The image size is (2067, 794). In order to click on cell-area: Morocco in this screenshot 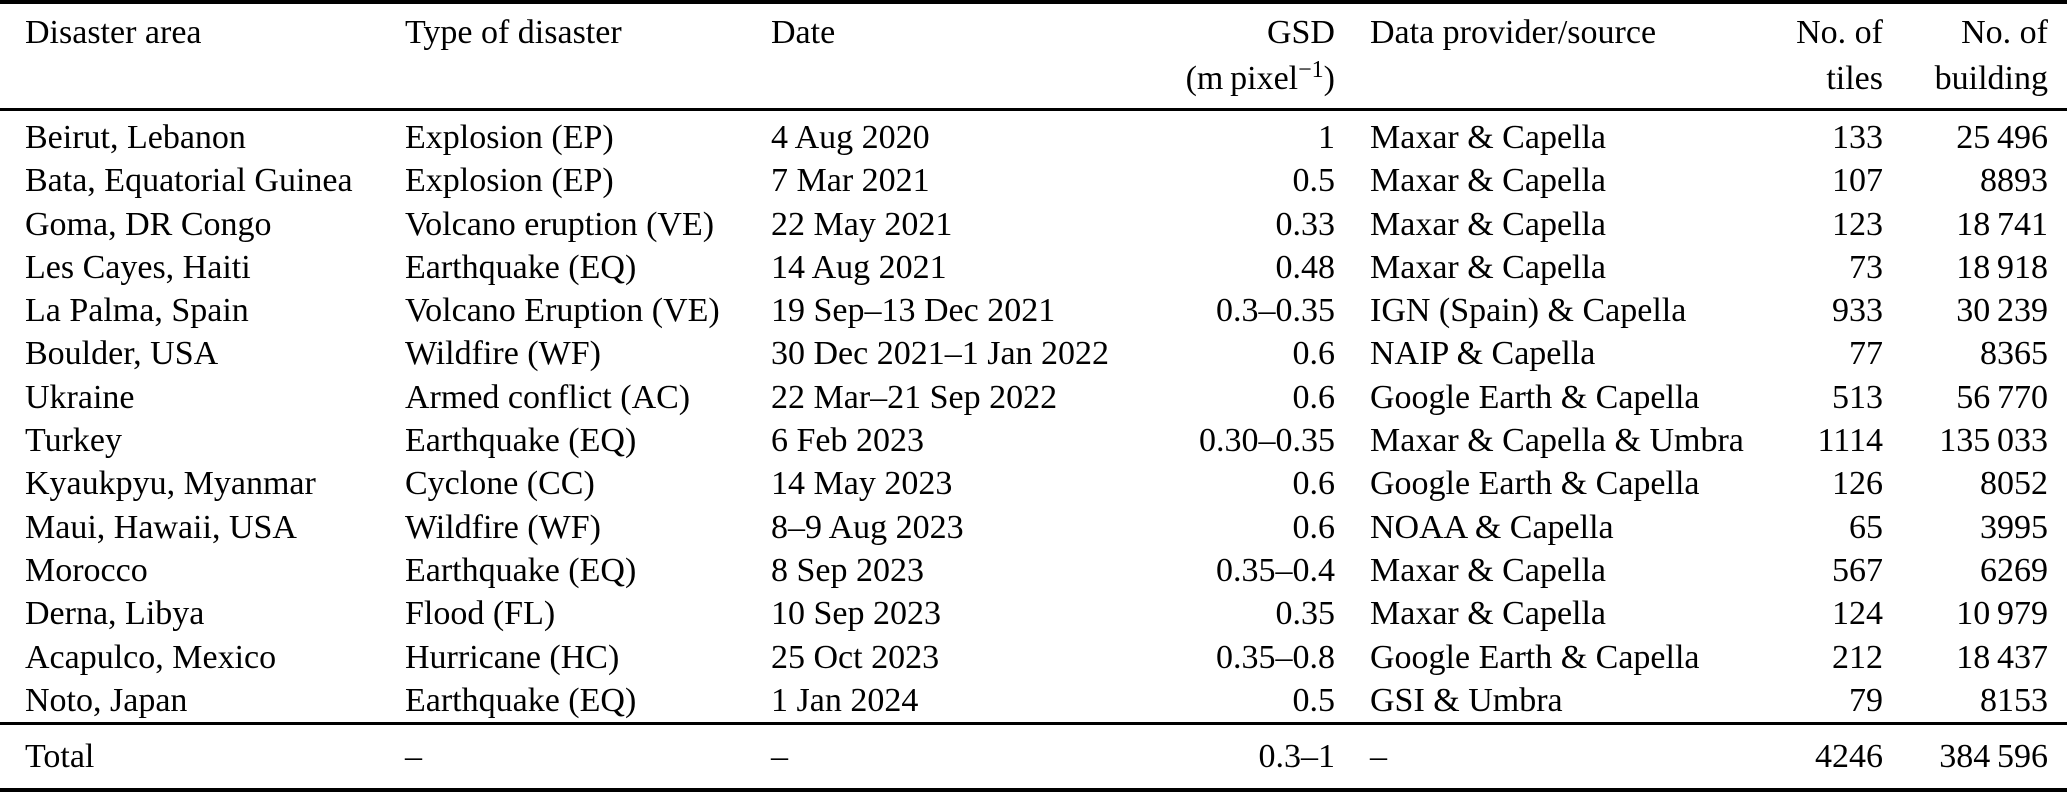, I will do `click(86, 570)`.